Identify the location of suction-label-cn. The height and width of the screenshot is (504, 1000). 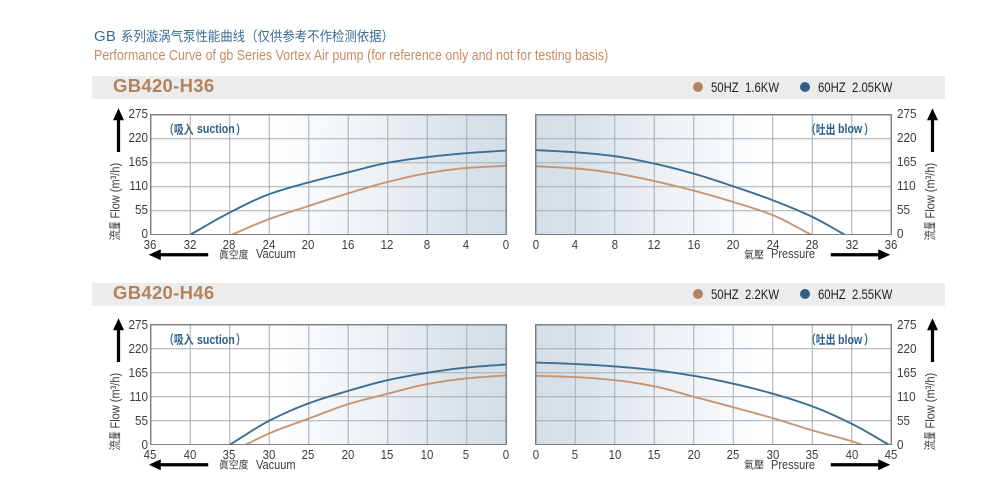
(182, 129).